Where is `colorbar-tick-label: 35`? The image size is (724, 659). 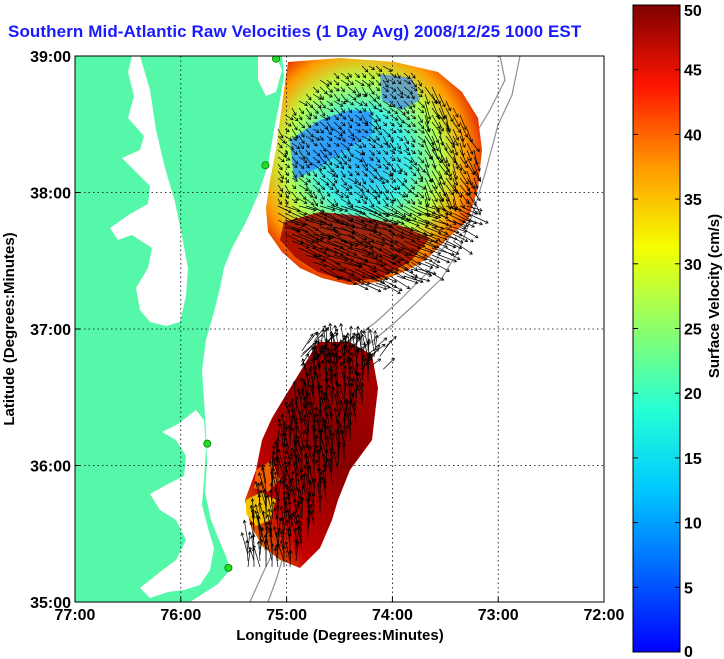 colorbar-tick-label: 35 is located at coordinates (693, 200).